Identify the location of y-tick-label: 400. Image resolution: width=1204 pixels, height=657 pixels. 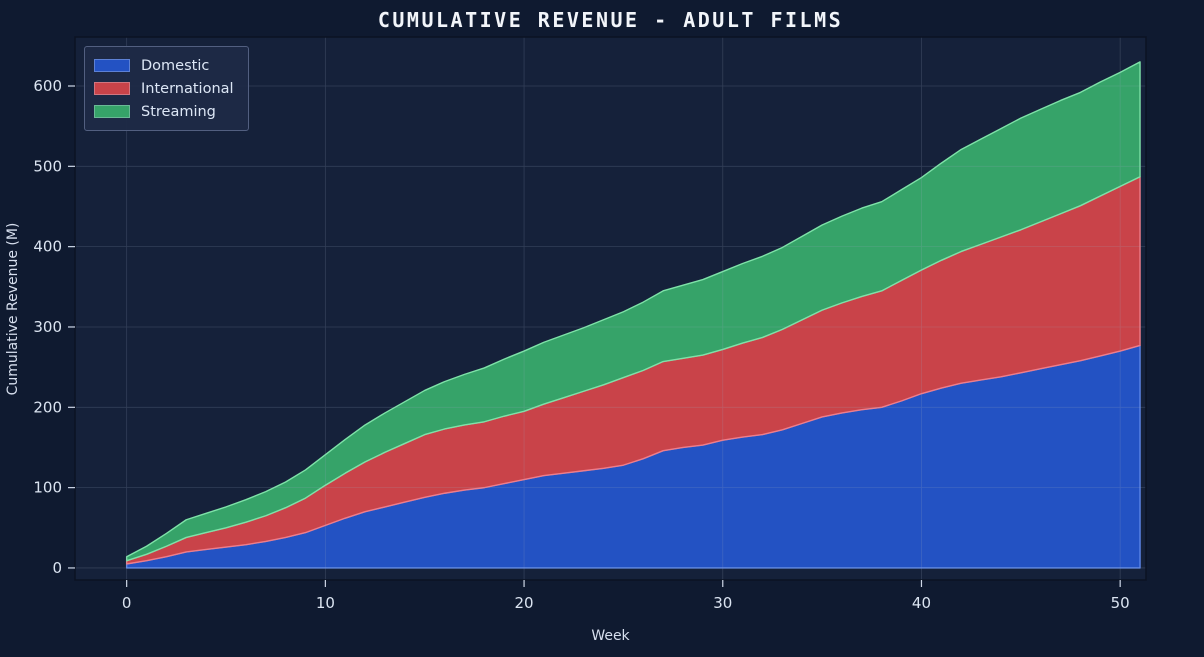
(47, 247).